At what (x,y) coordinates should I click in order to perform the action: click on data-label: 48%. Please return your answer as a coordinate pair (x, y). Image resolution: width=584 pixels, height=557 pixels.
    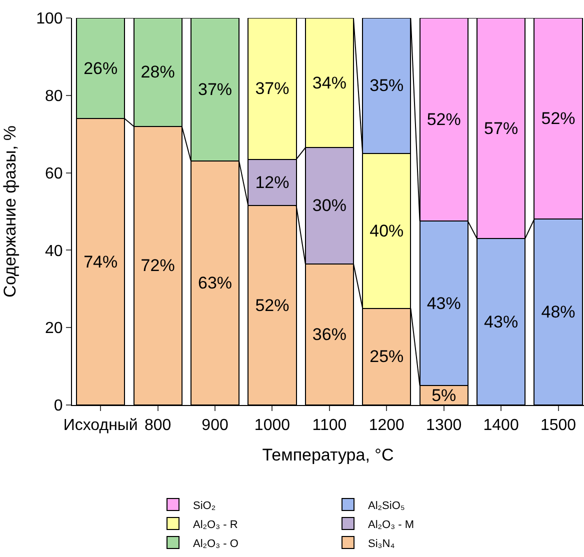
    Looking at the image, I should click on (558, 312).